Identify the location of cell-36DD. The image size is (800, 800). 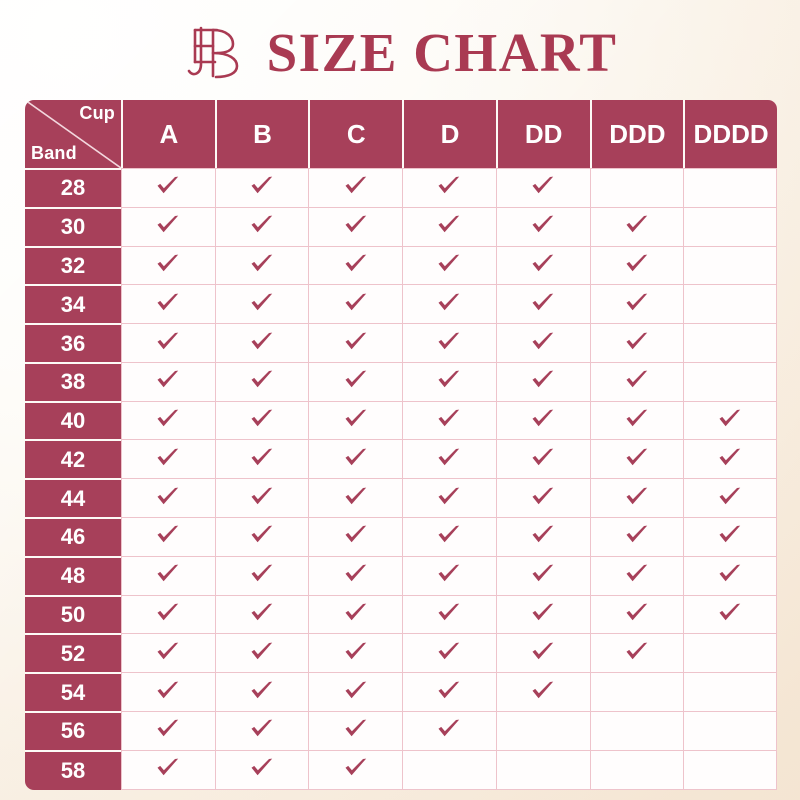
(542, 342).